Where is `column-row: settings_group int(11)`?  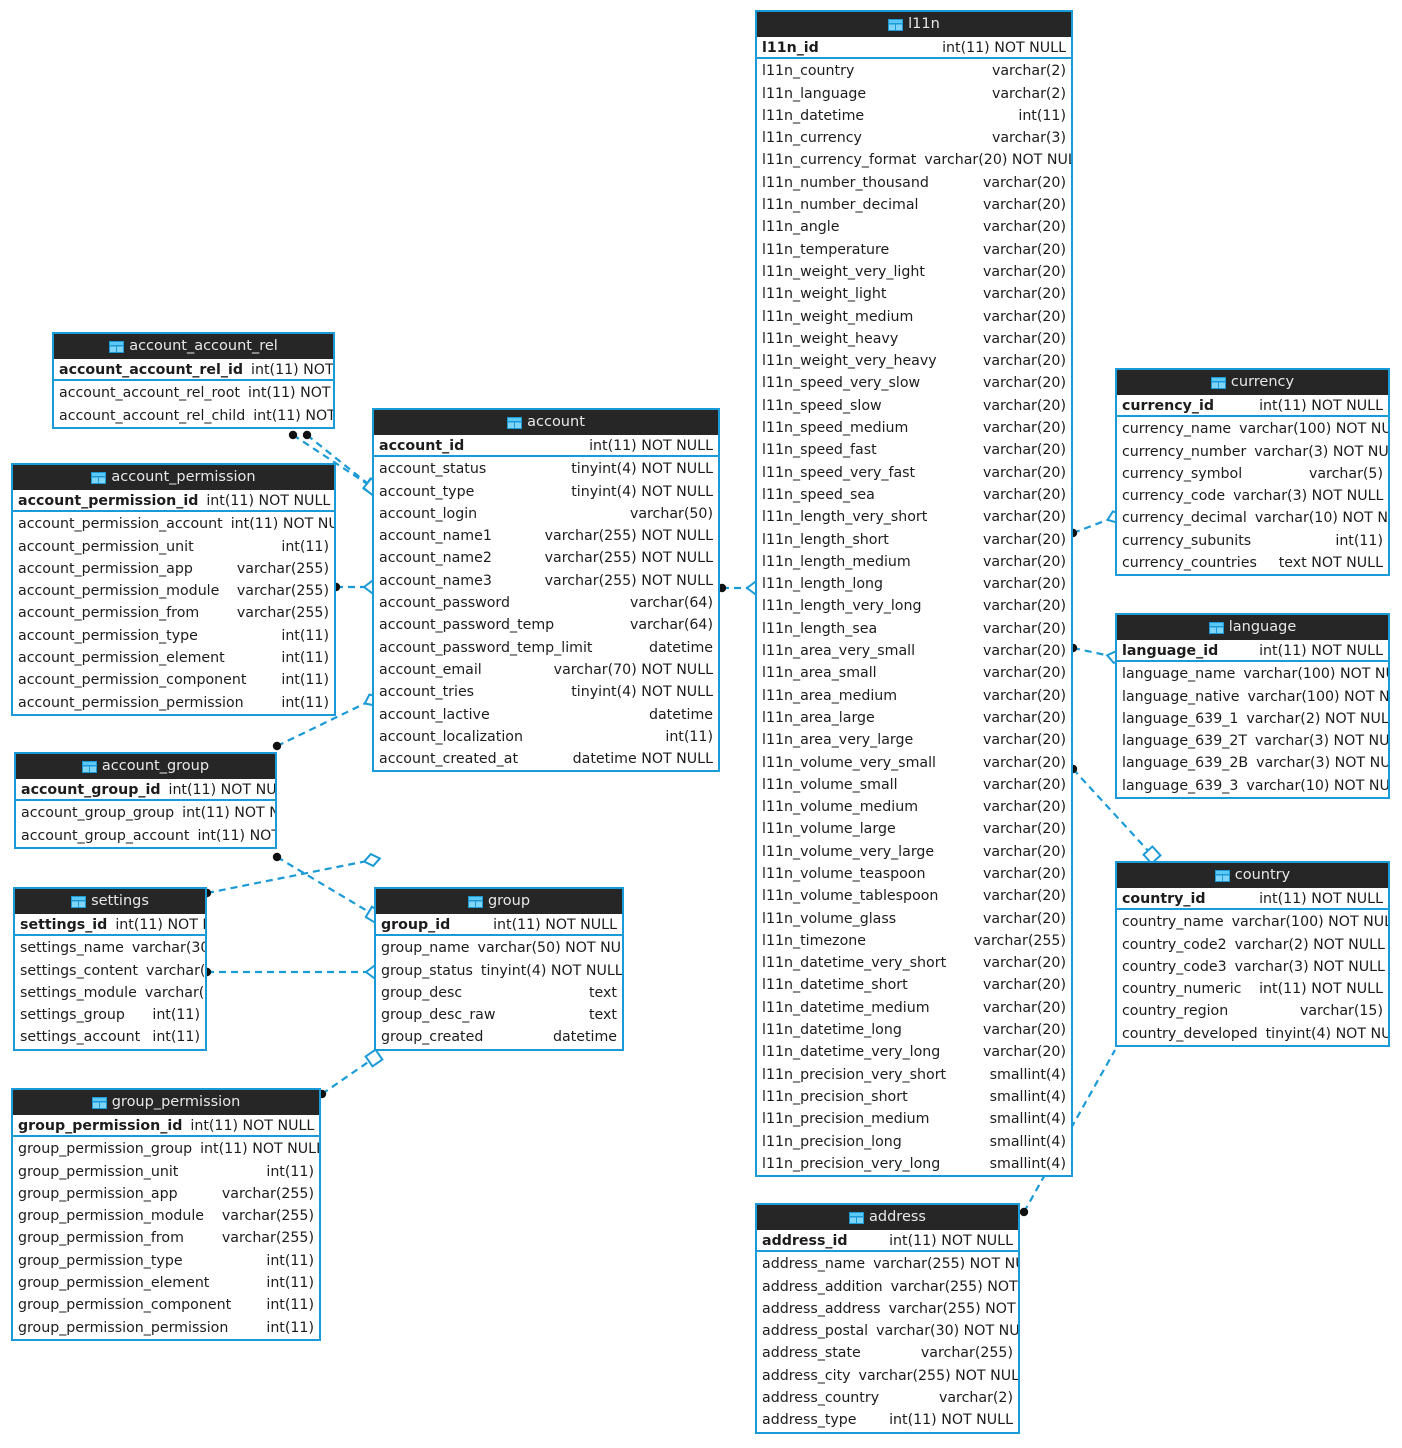
column-row: settings_group int(11) is located at coordinates (110, 1015).